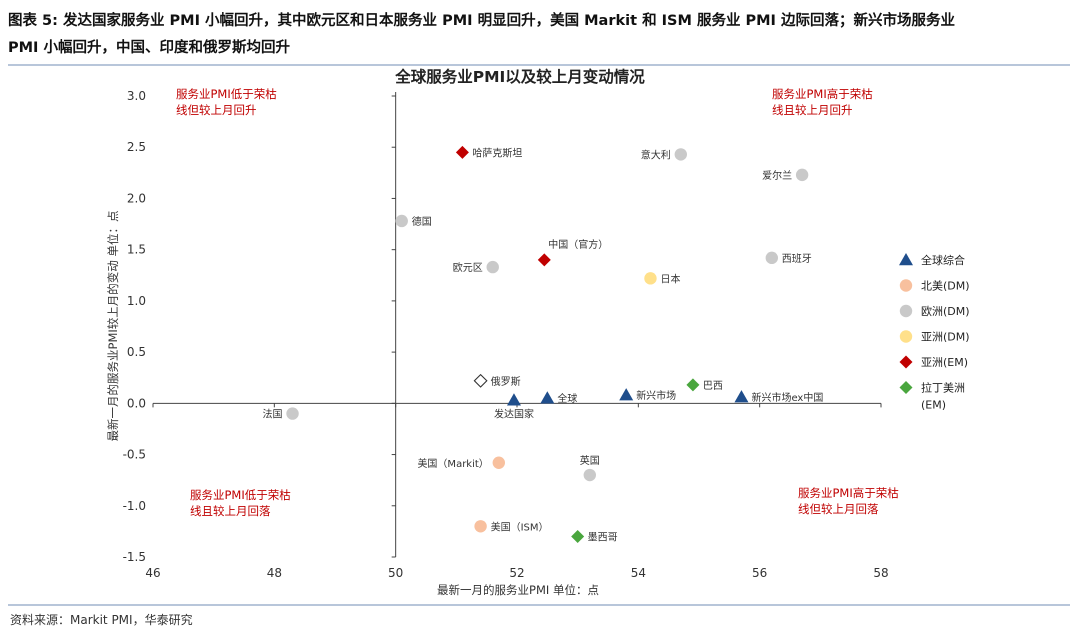 The width and height of the screenshot is (1080, 642). I want to click on x-tick-label: 56, so click(759, 573).